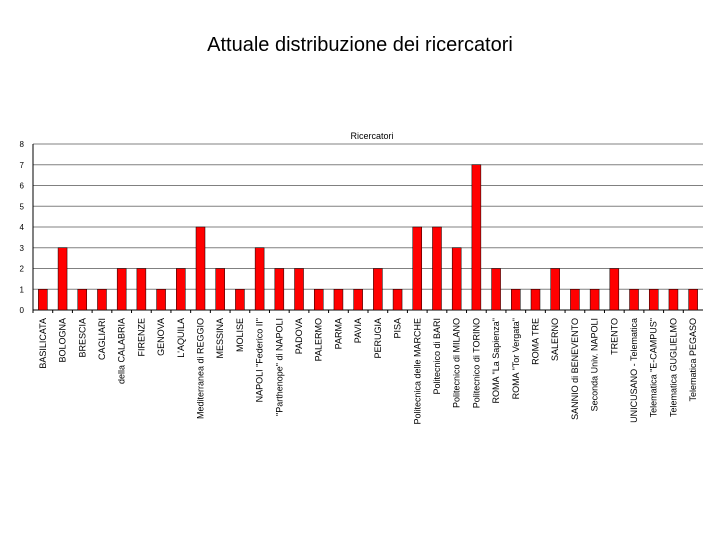 This screenshot has height=540, width=720. What do you see at coordinates (536, 341) in the screenshot?
I see `category-label: ROMA TRE` at bounding box center [536, 341].